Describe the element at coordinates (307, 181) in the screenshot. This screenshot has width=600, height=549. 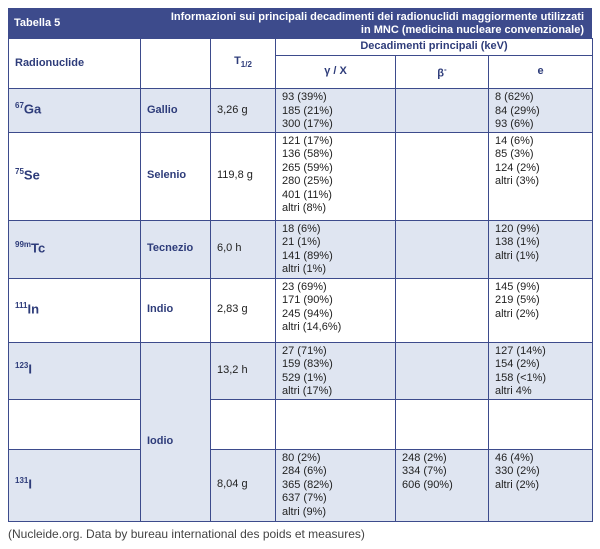
I see `gamma-line: 280 (25%)` at that location.